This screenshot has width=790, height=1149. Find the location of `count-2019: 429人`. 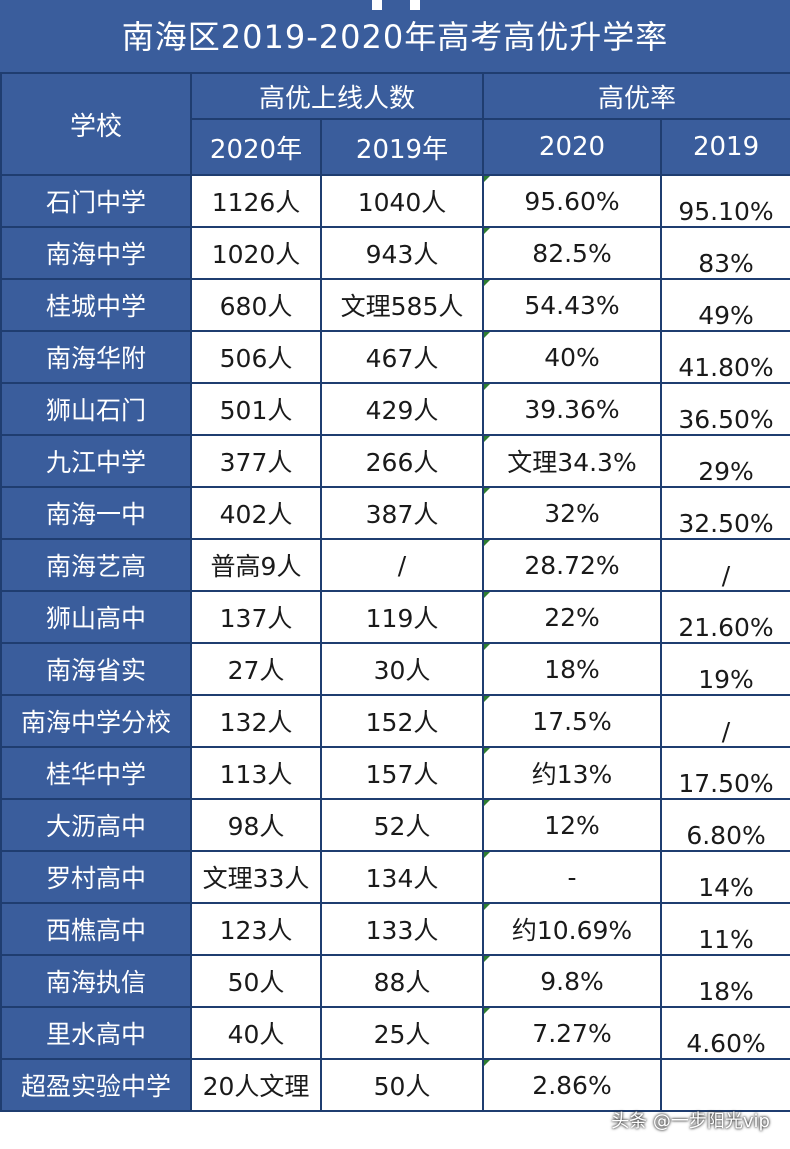

count-2019: 429人 is located at coordinates (402, 409).